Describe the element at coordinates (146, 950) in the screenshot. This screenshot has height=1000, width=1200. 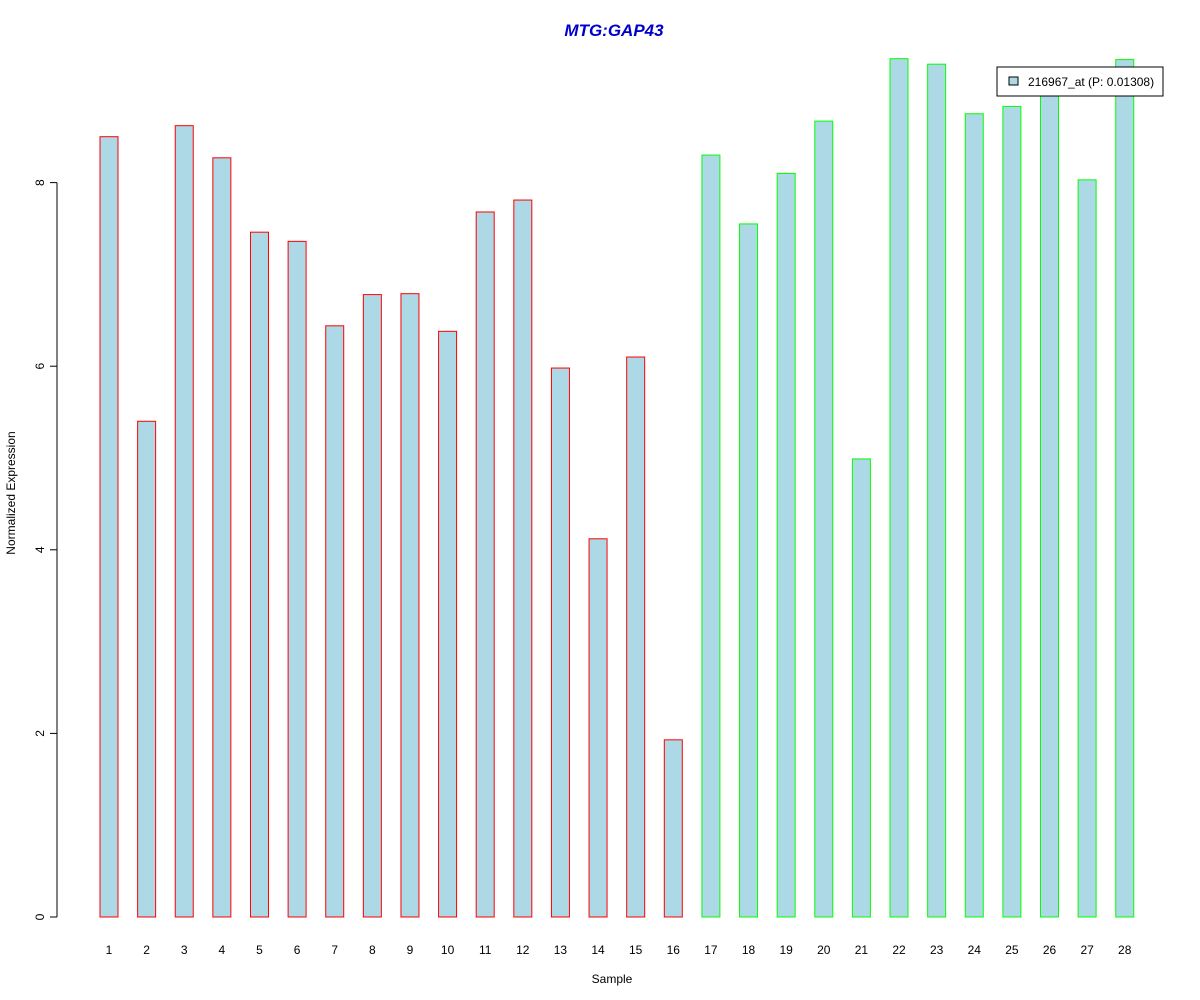
I see `x-tick-label: 2` at that location.